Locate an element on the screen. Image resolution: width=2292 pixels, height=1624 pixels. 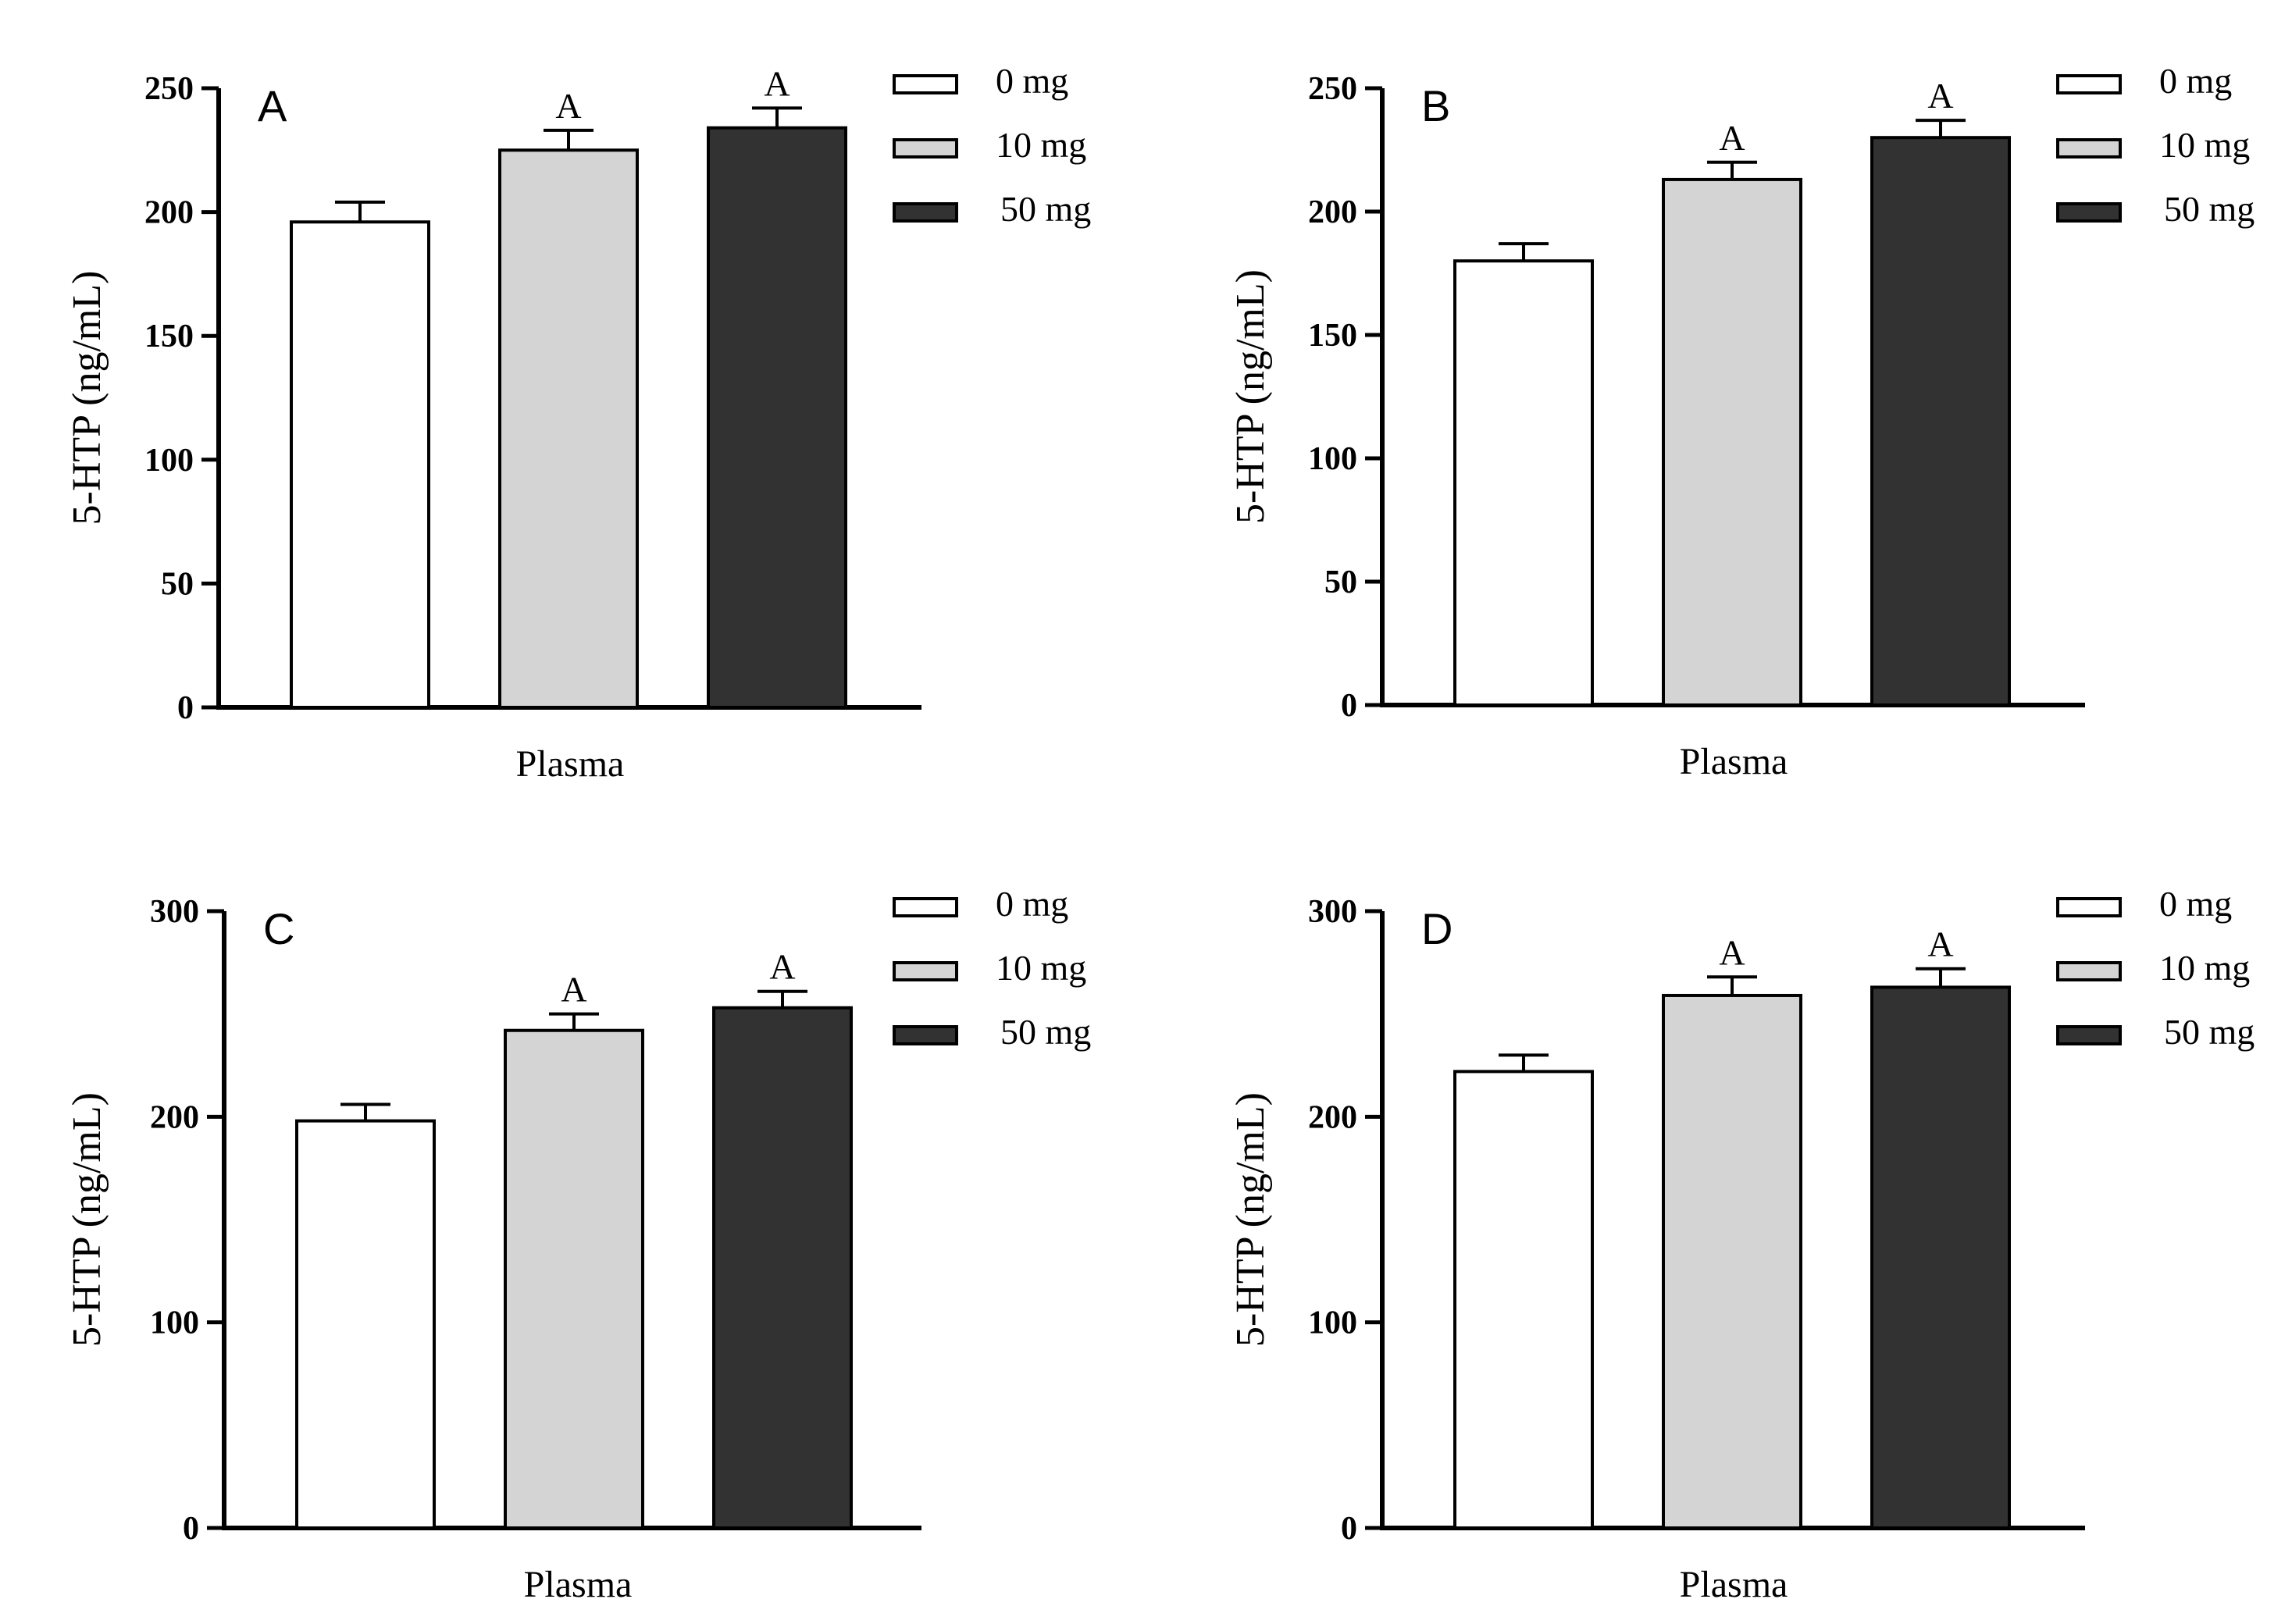
panel-letter: C is located at coordinates (278, 928).